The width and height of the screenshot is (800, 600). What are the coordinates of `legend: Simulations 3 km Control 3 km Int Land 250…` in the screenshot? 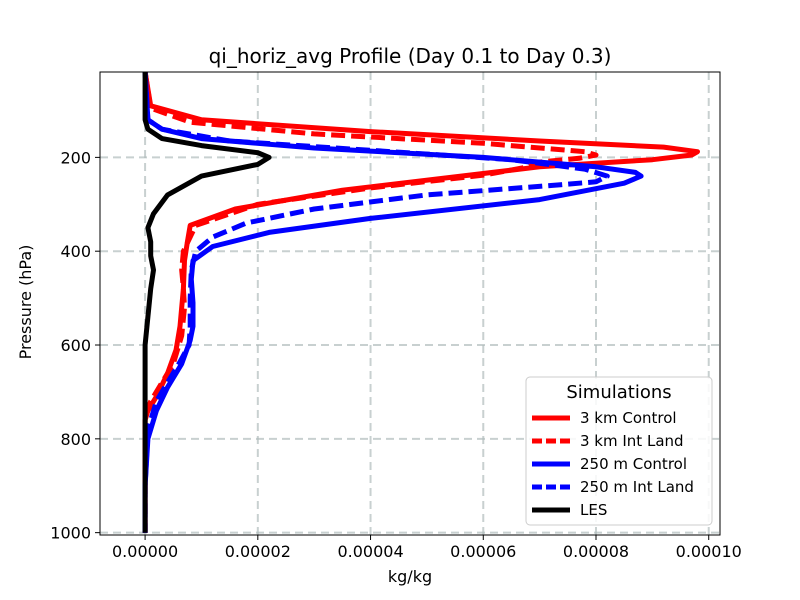 It's located at (619, 451).